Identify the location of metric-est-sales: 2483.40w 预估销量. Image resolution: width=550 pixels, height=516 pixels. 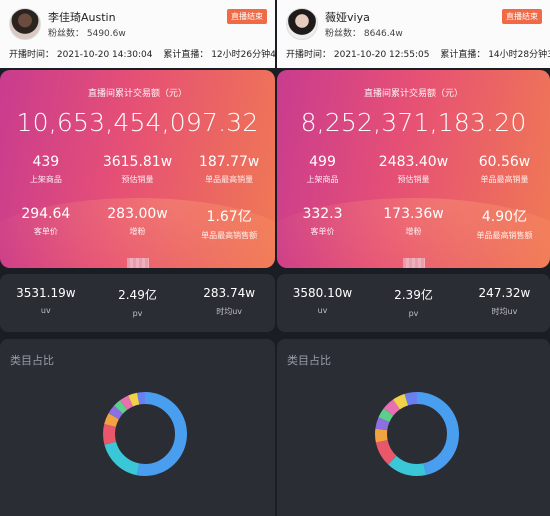
(413, 169).